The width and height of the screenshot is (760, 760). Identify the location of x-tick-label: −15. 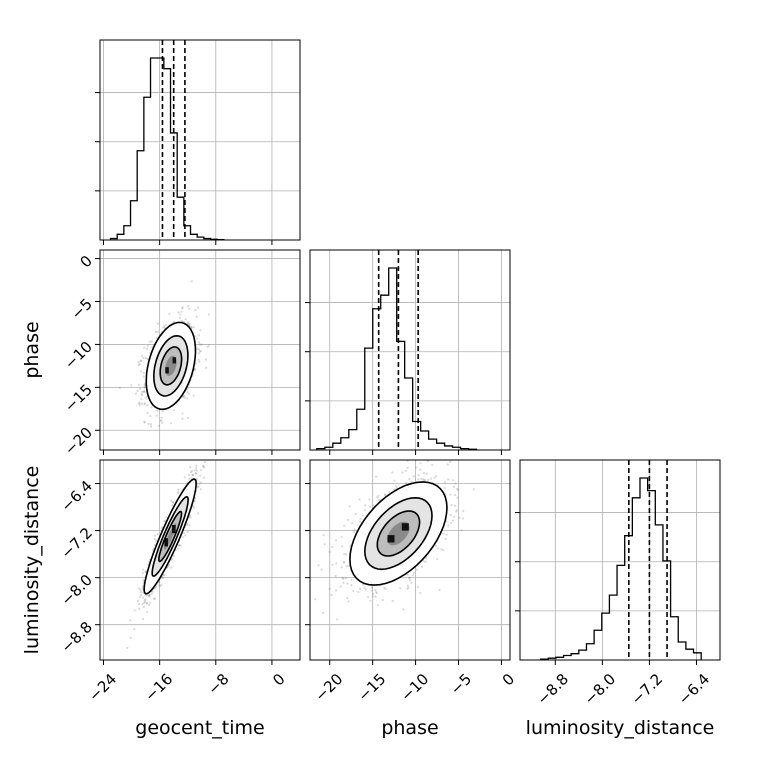
(371, 687).